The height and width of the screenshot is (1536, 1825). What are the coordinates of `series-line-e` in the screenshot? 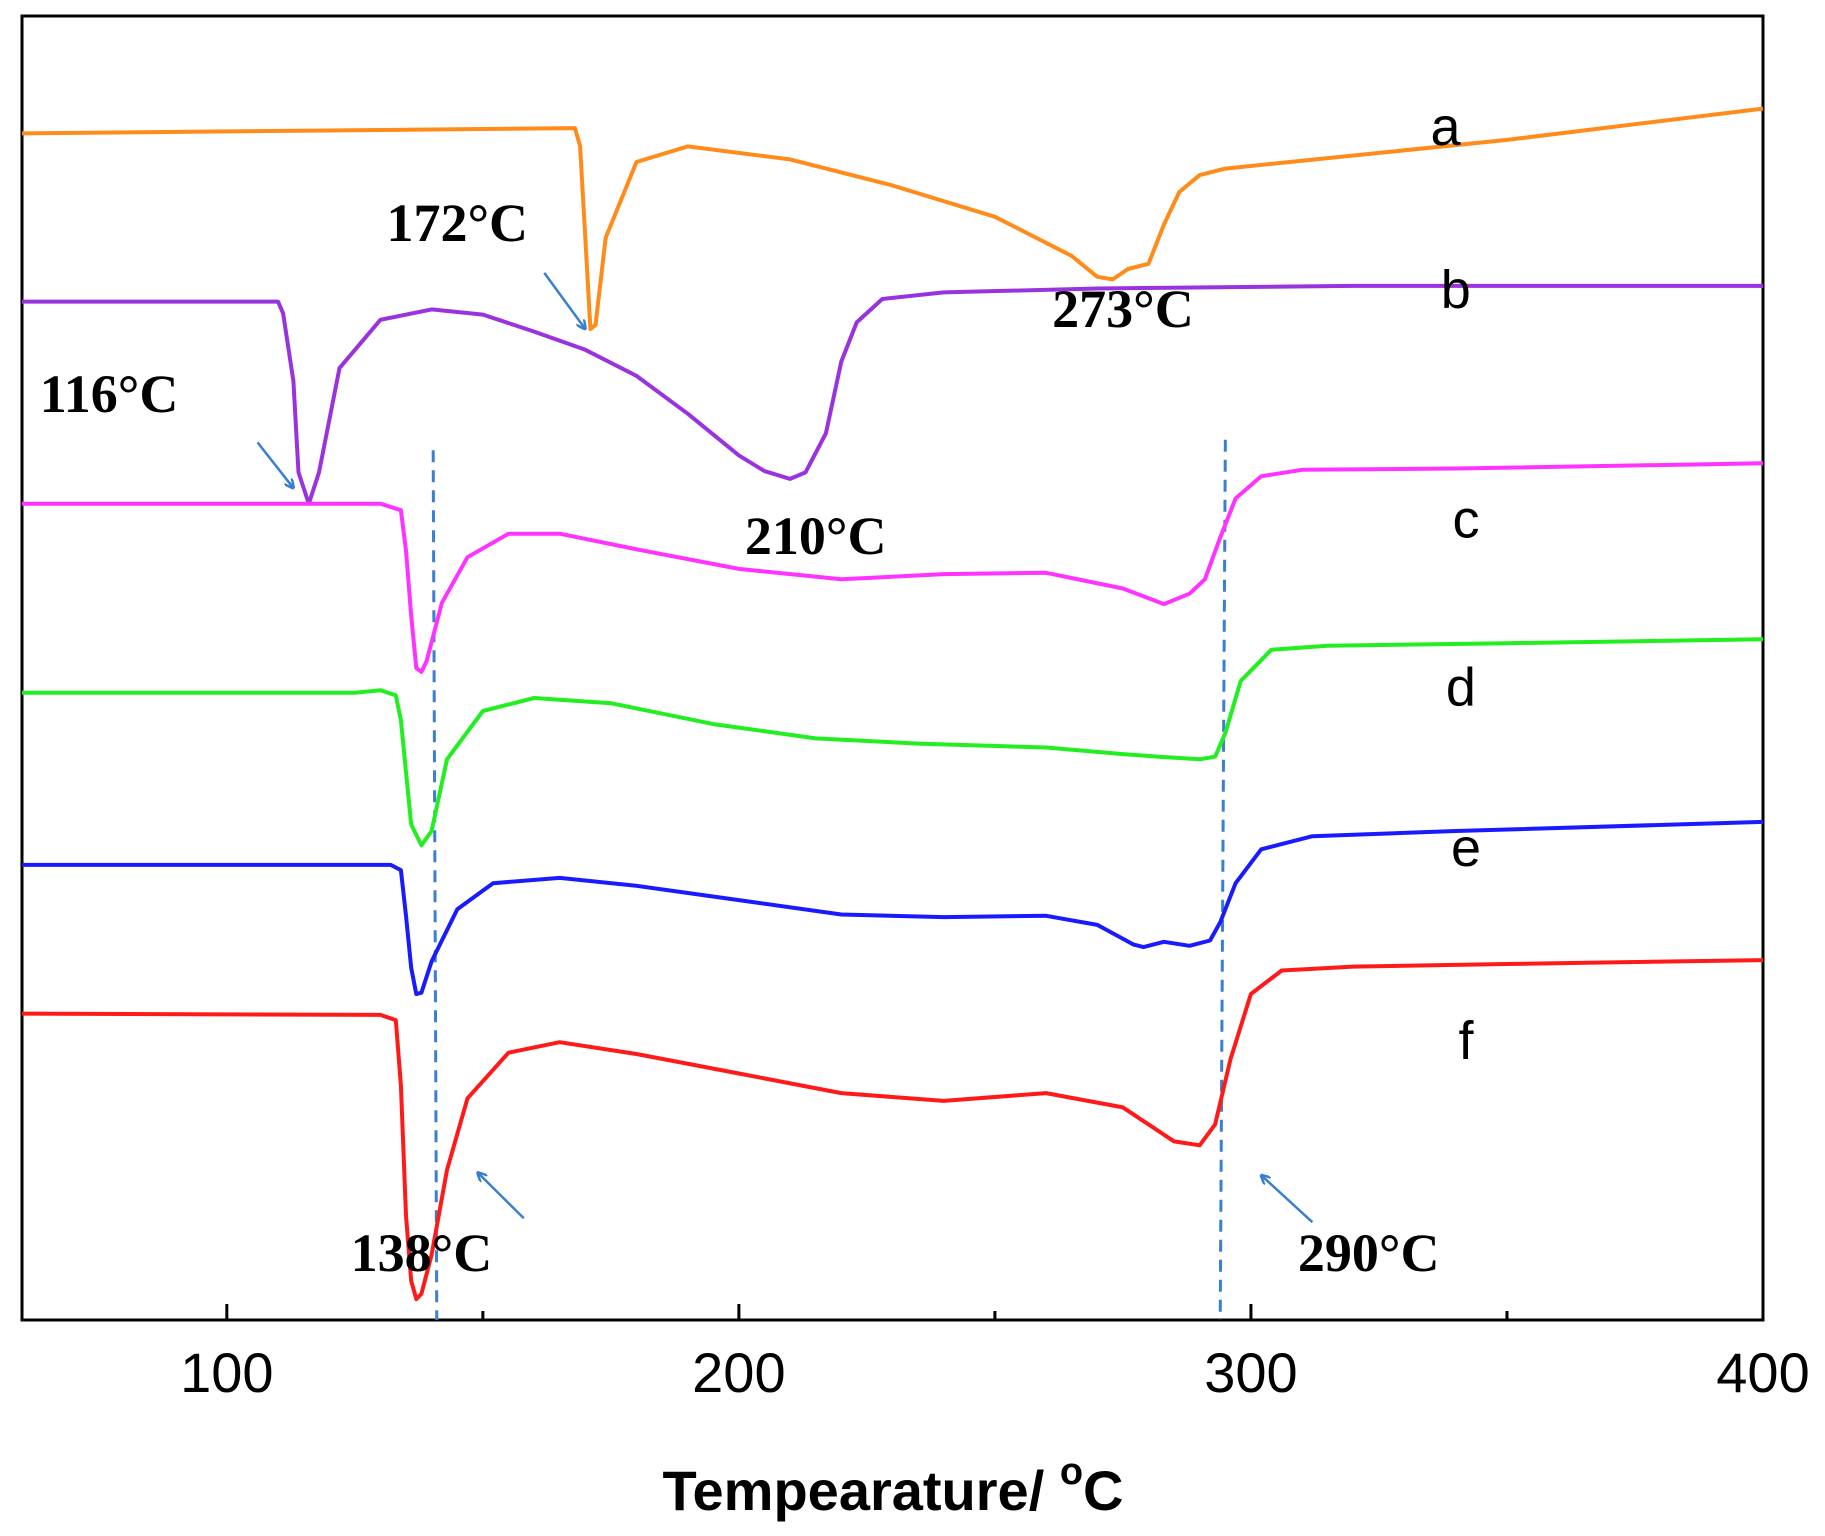 It's located at (893, 907).